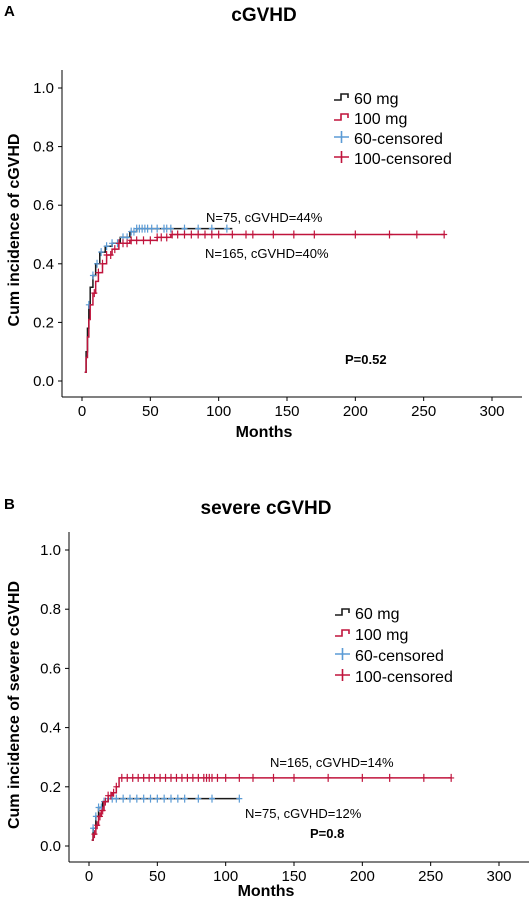 The image size is (529, 902). Describe the element at coordinates (366, 359) in the screenshot. I see `p-value: P=0.52` at that location.